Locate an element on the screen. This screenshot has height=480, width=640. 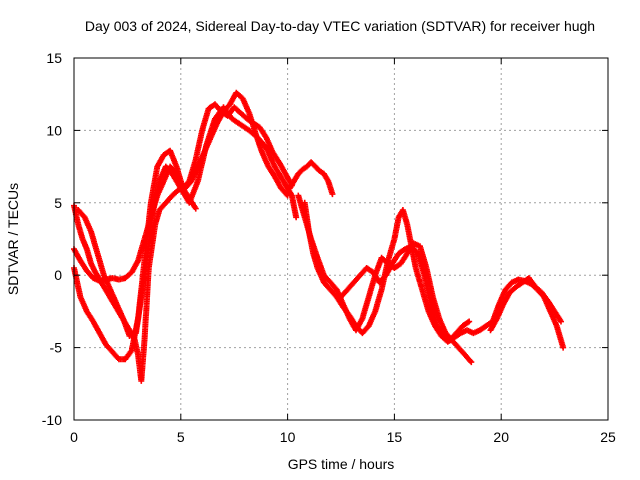
y-tick-label: 5 is located at coordinates (58, 203).